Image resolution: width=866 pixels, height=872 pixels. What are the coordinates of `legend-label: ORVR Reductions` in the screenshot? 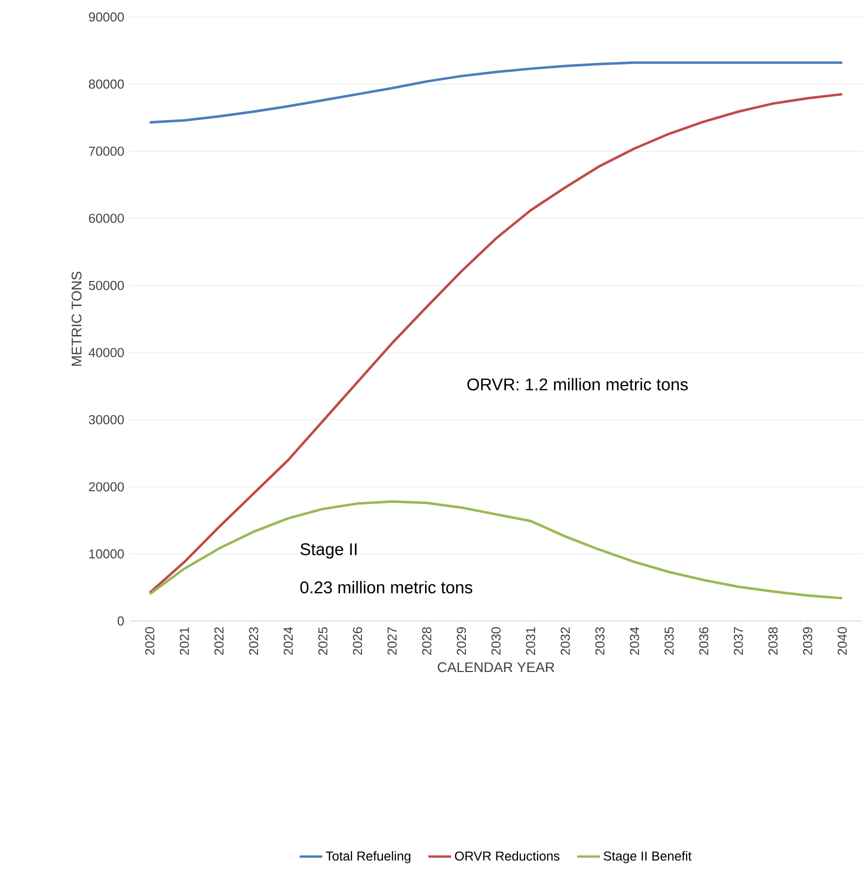 It's located at (507, 856).